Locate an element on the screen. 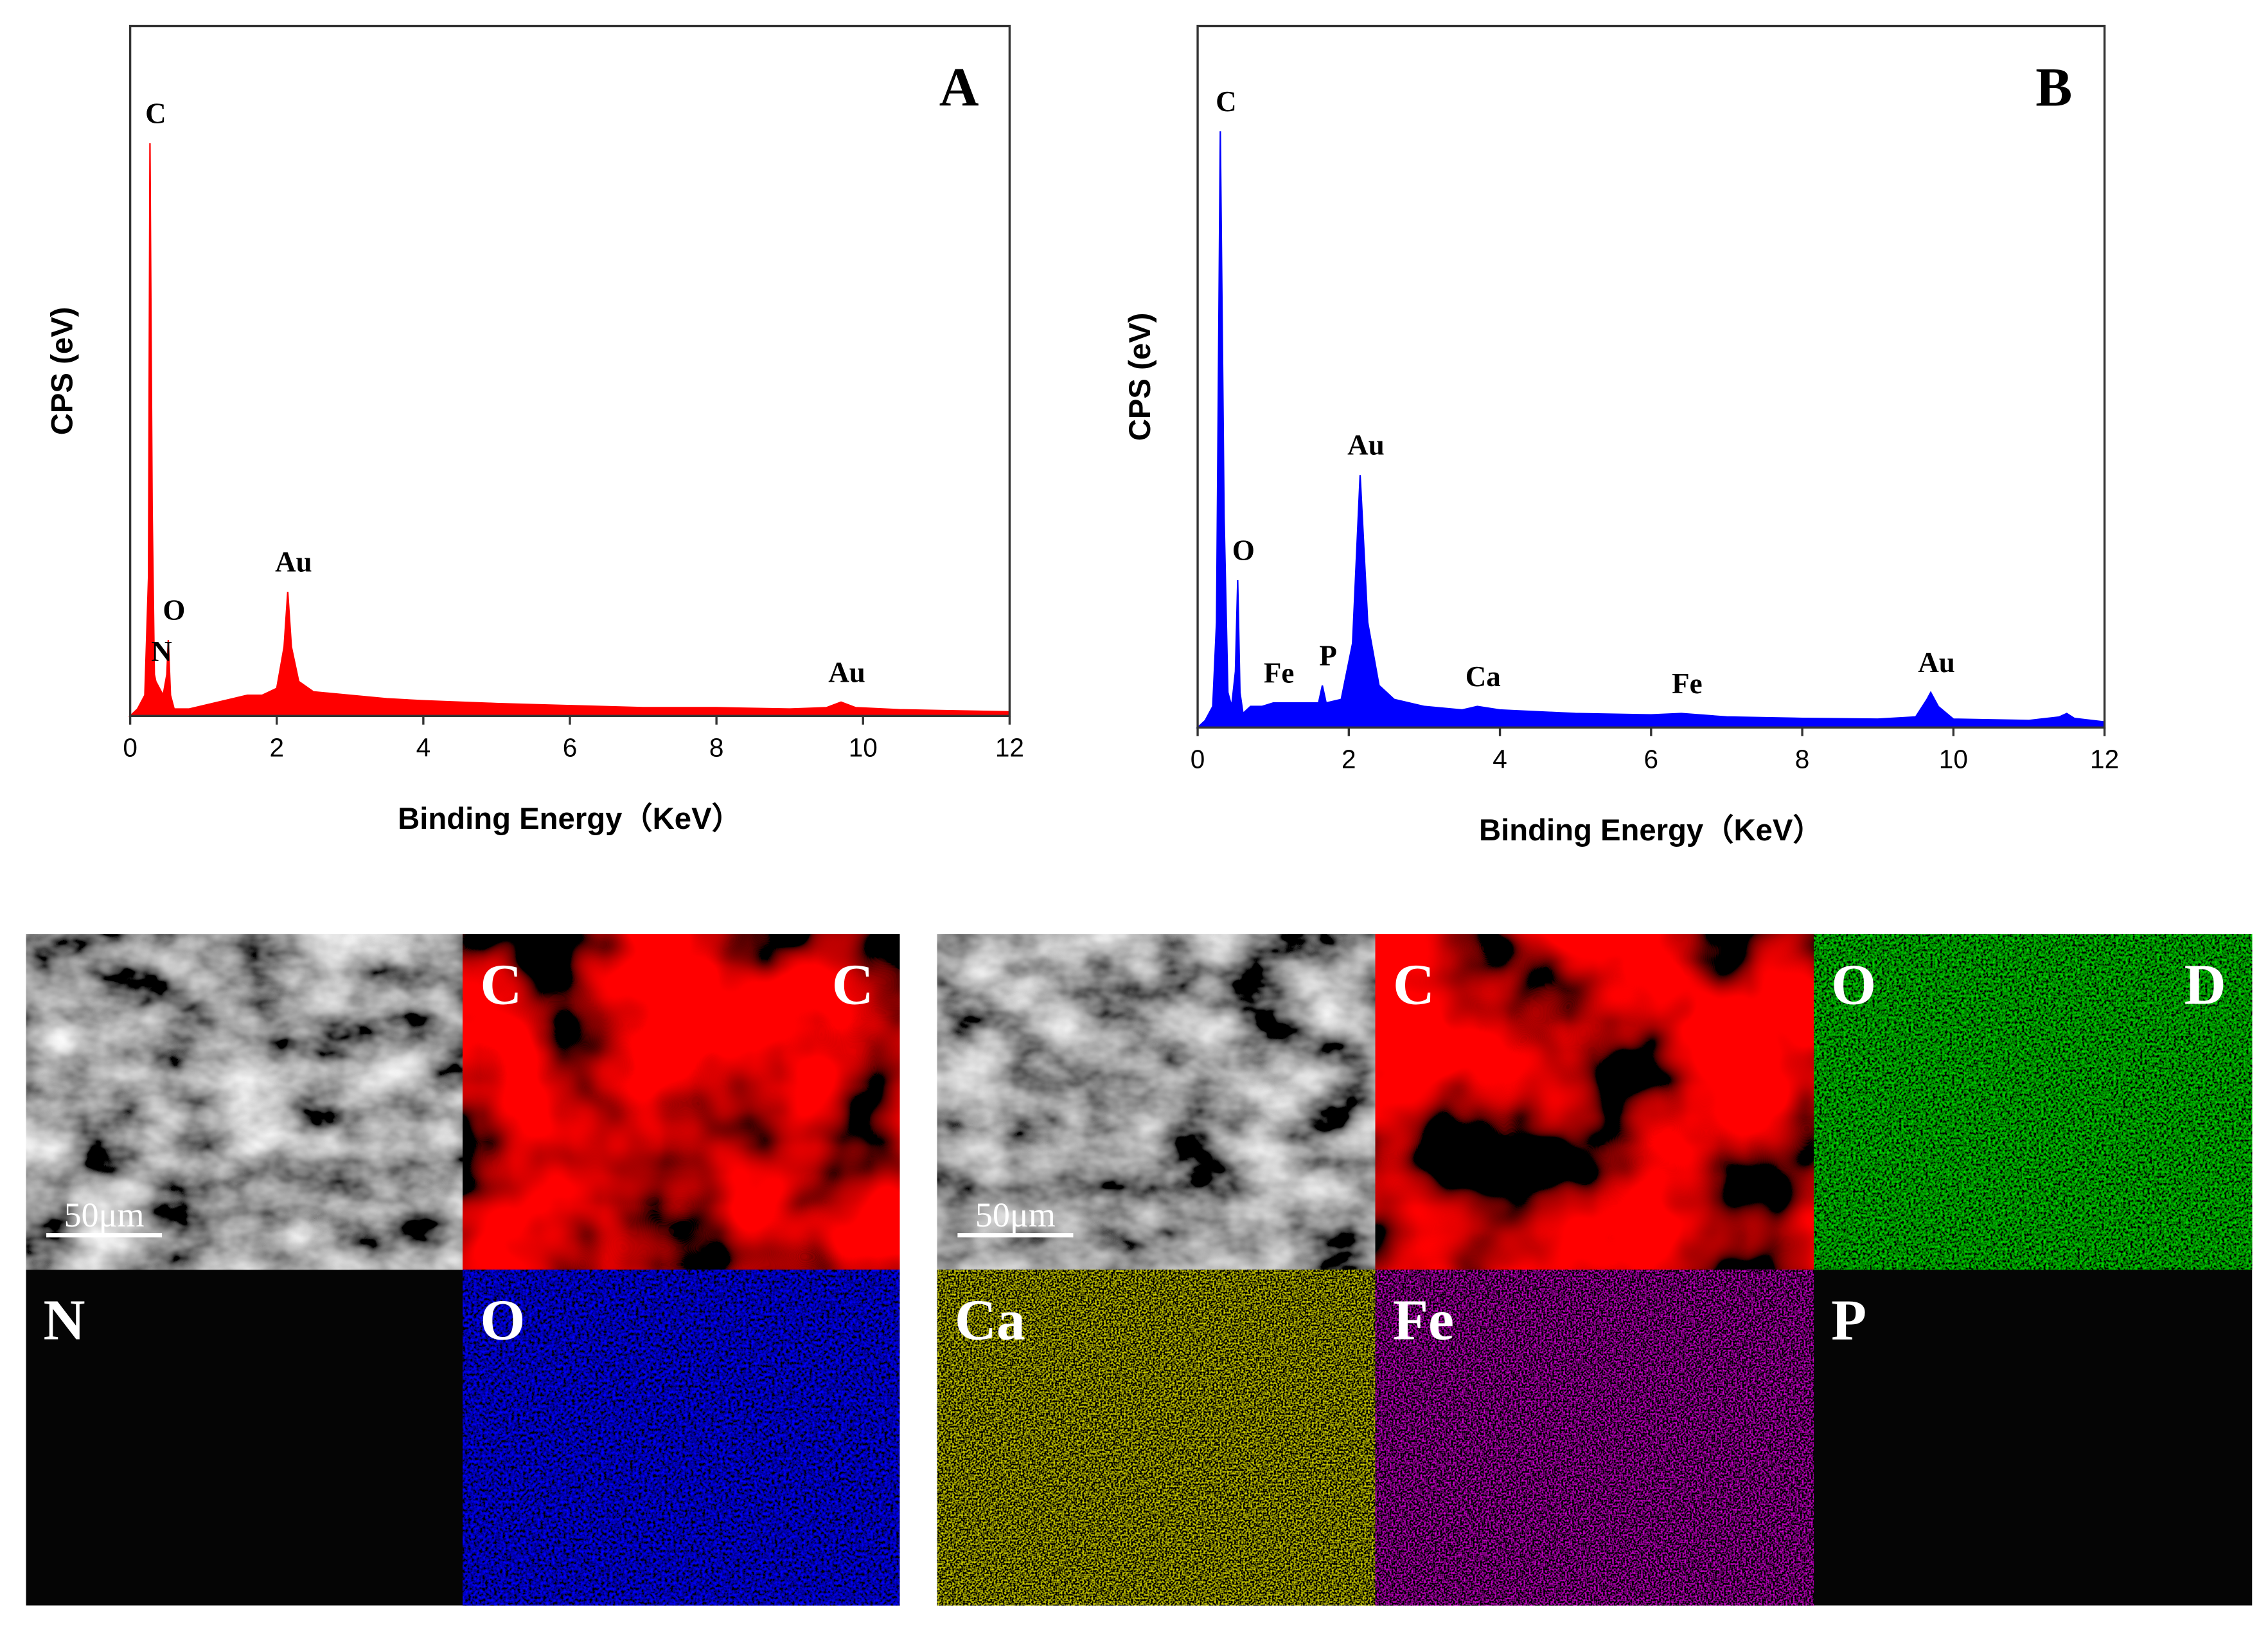 Image resolution: width=2268 pixels, height=1630 pixels. figure-label: D is located at coordinates (2205, 984).